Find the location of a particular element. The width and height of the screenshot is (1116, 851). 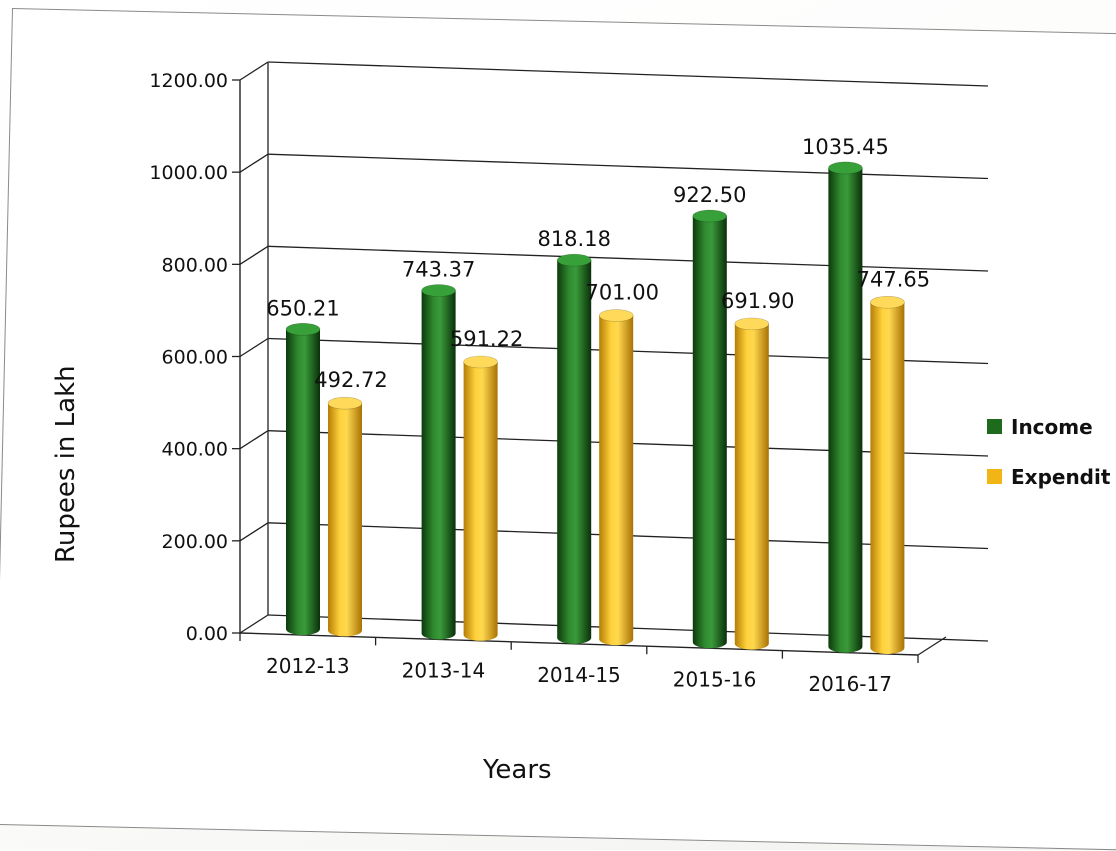

y-tick-label: 1000.00 is located at coordinates (188, 173).